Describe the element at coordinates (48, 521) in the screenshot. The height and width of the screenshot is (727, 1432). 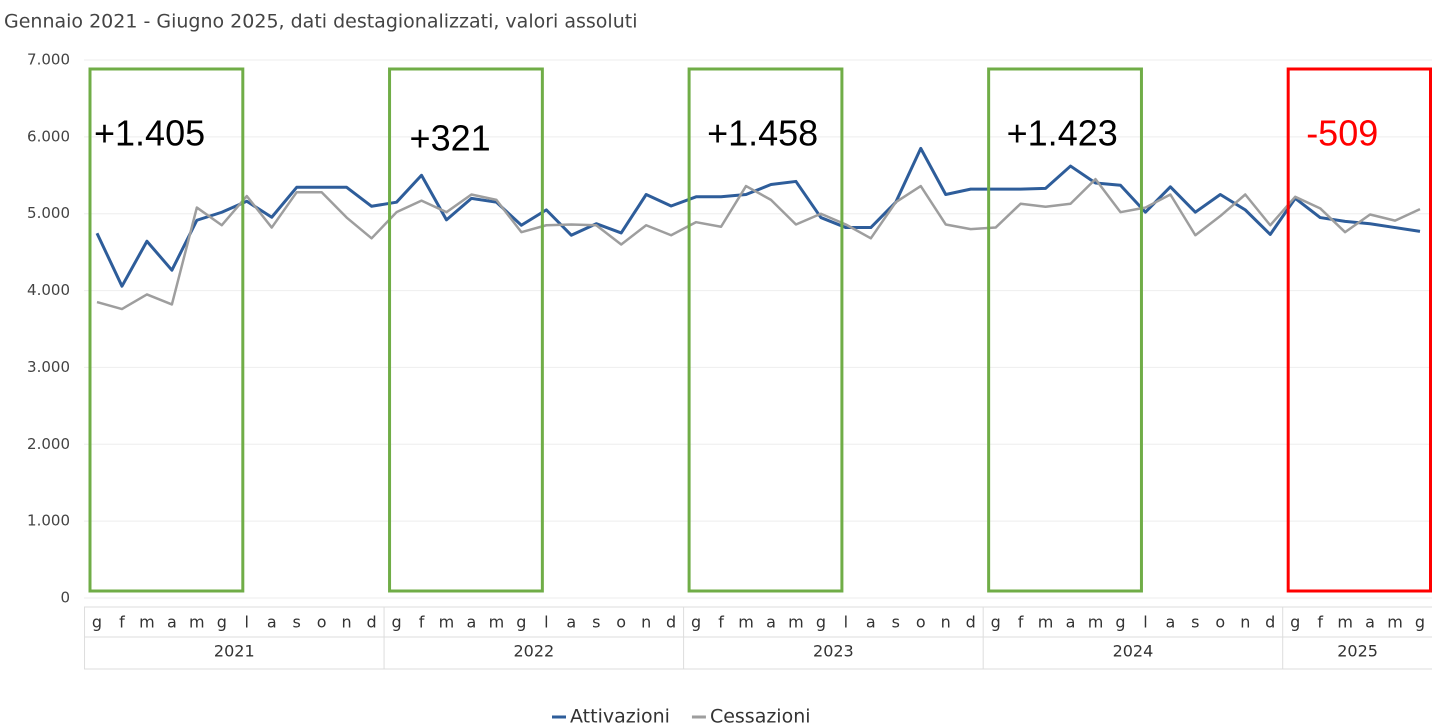
I see `y-tick-label: 1.000` at that location.